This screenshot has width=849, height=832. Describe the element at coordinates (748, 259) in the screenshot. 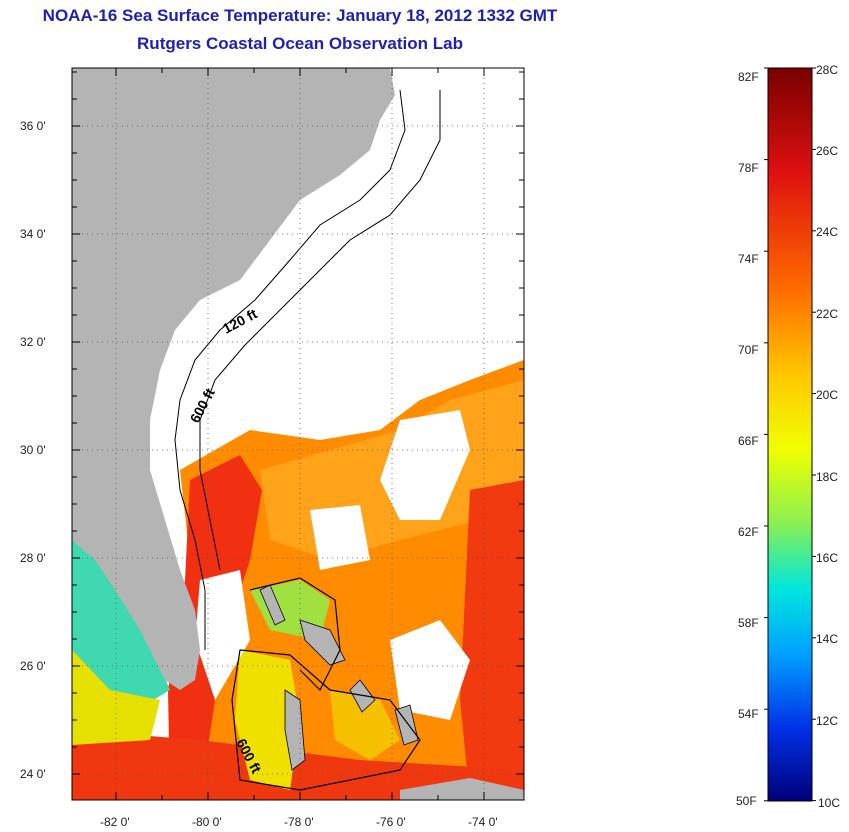

I see `f-label: 74F` at that location.